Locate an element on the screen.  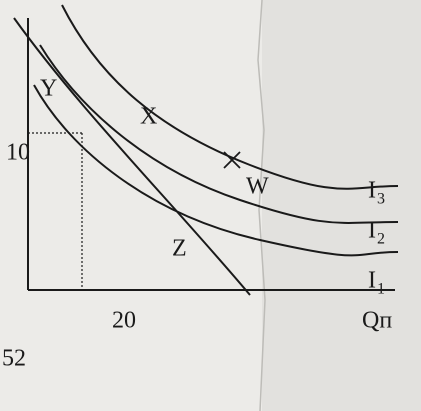
point-label: Y is located at coordinates (48, 89).